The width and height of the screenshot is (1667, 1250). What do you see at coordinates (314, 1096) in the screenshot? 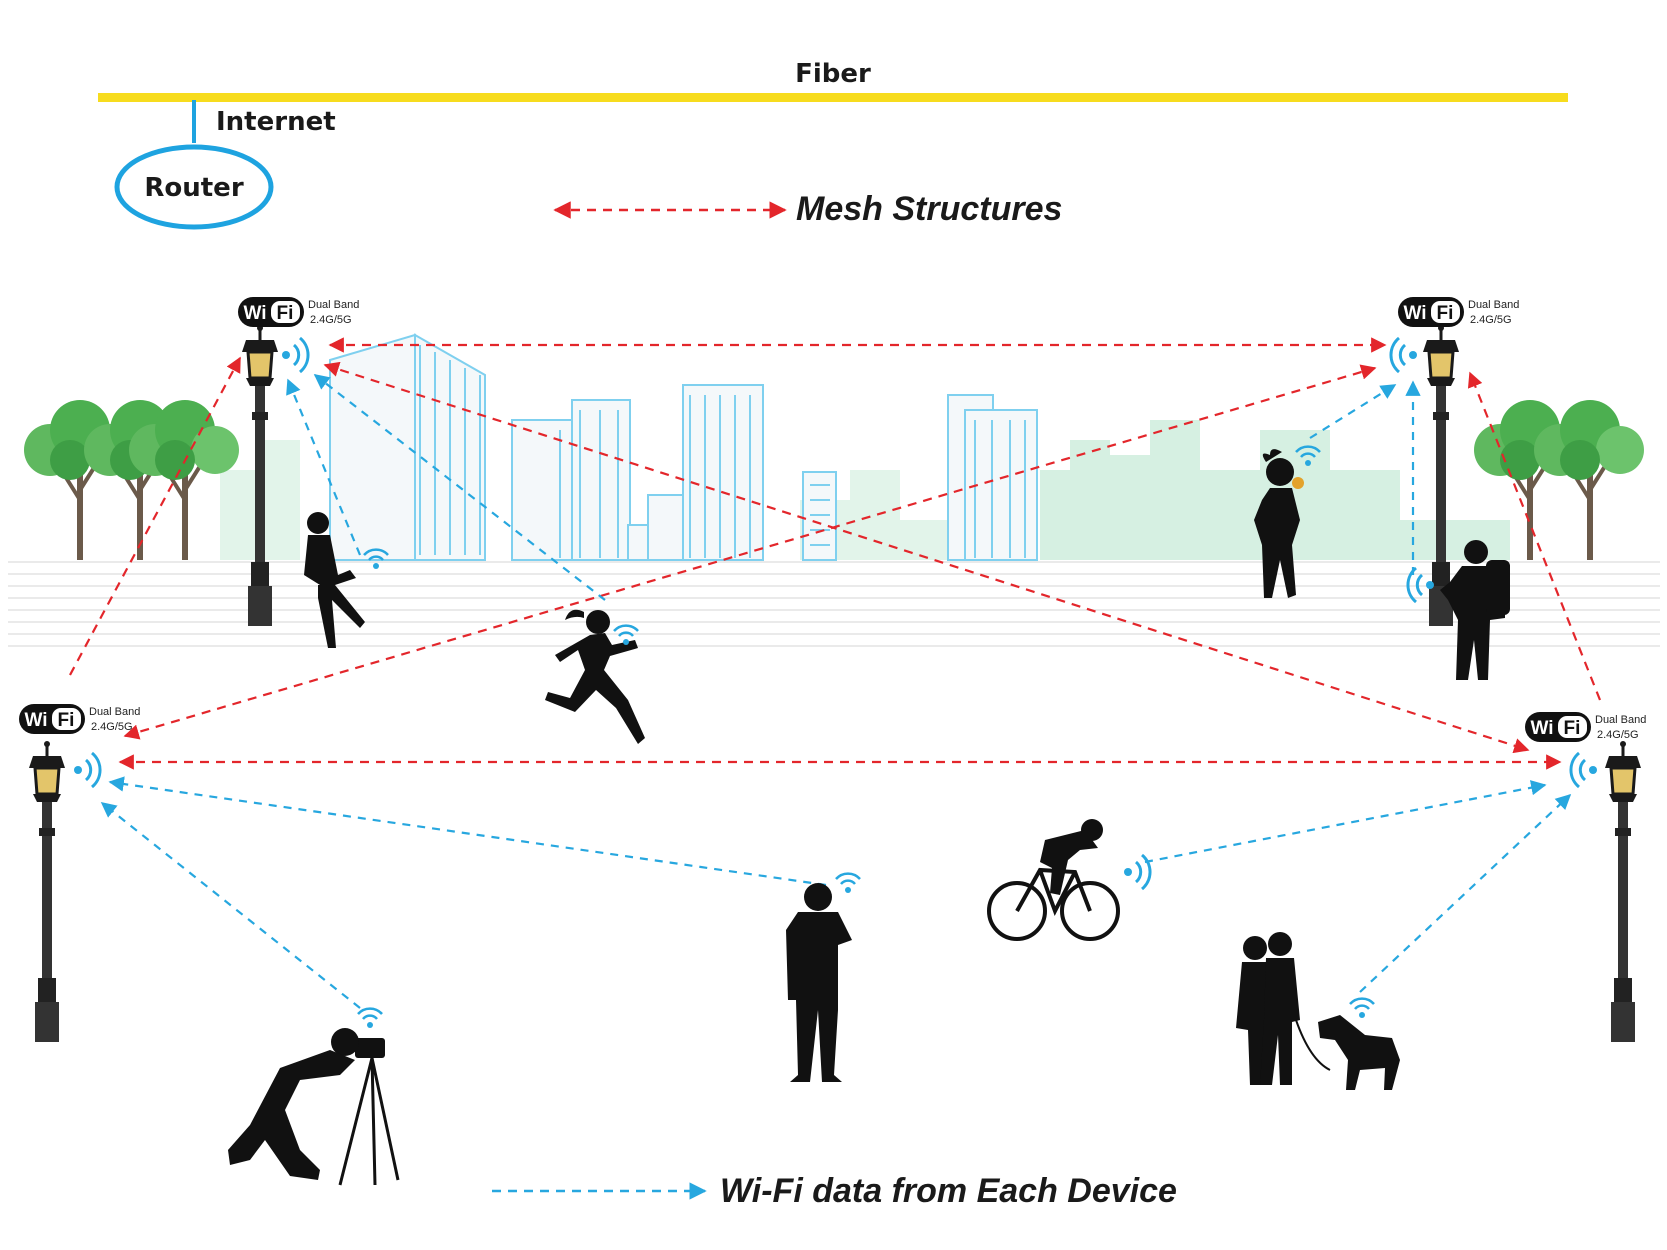
I see `photographer-silhouette-icon` at bounding box center [314, 1096].